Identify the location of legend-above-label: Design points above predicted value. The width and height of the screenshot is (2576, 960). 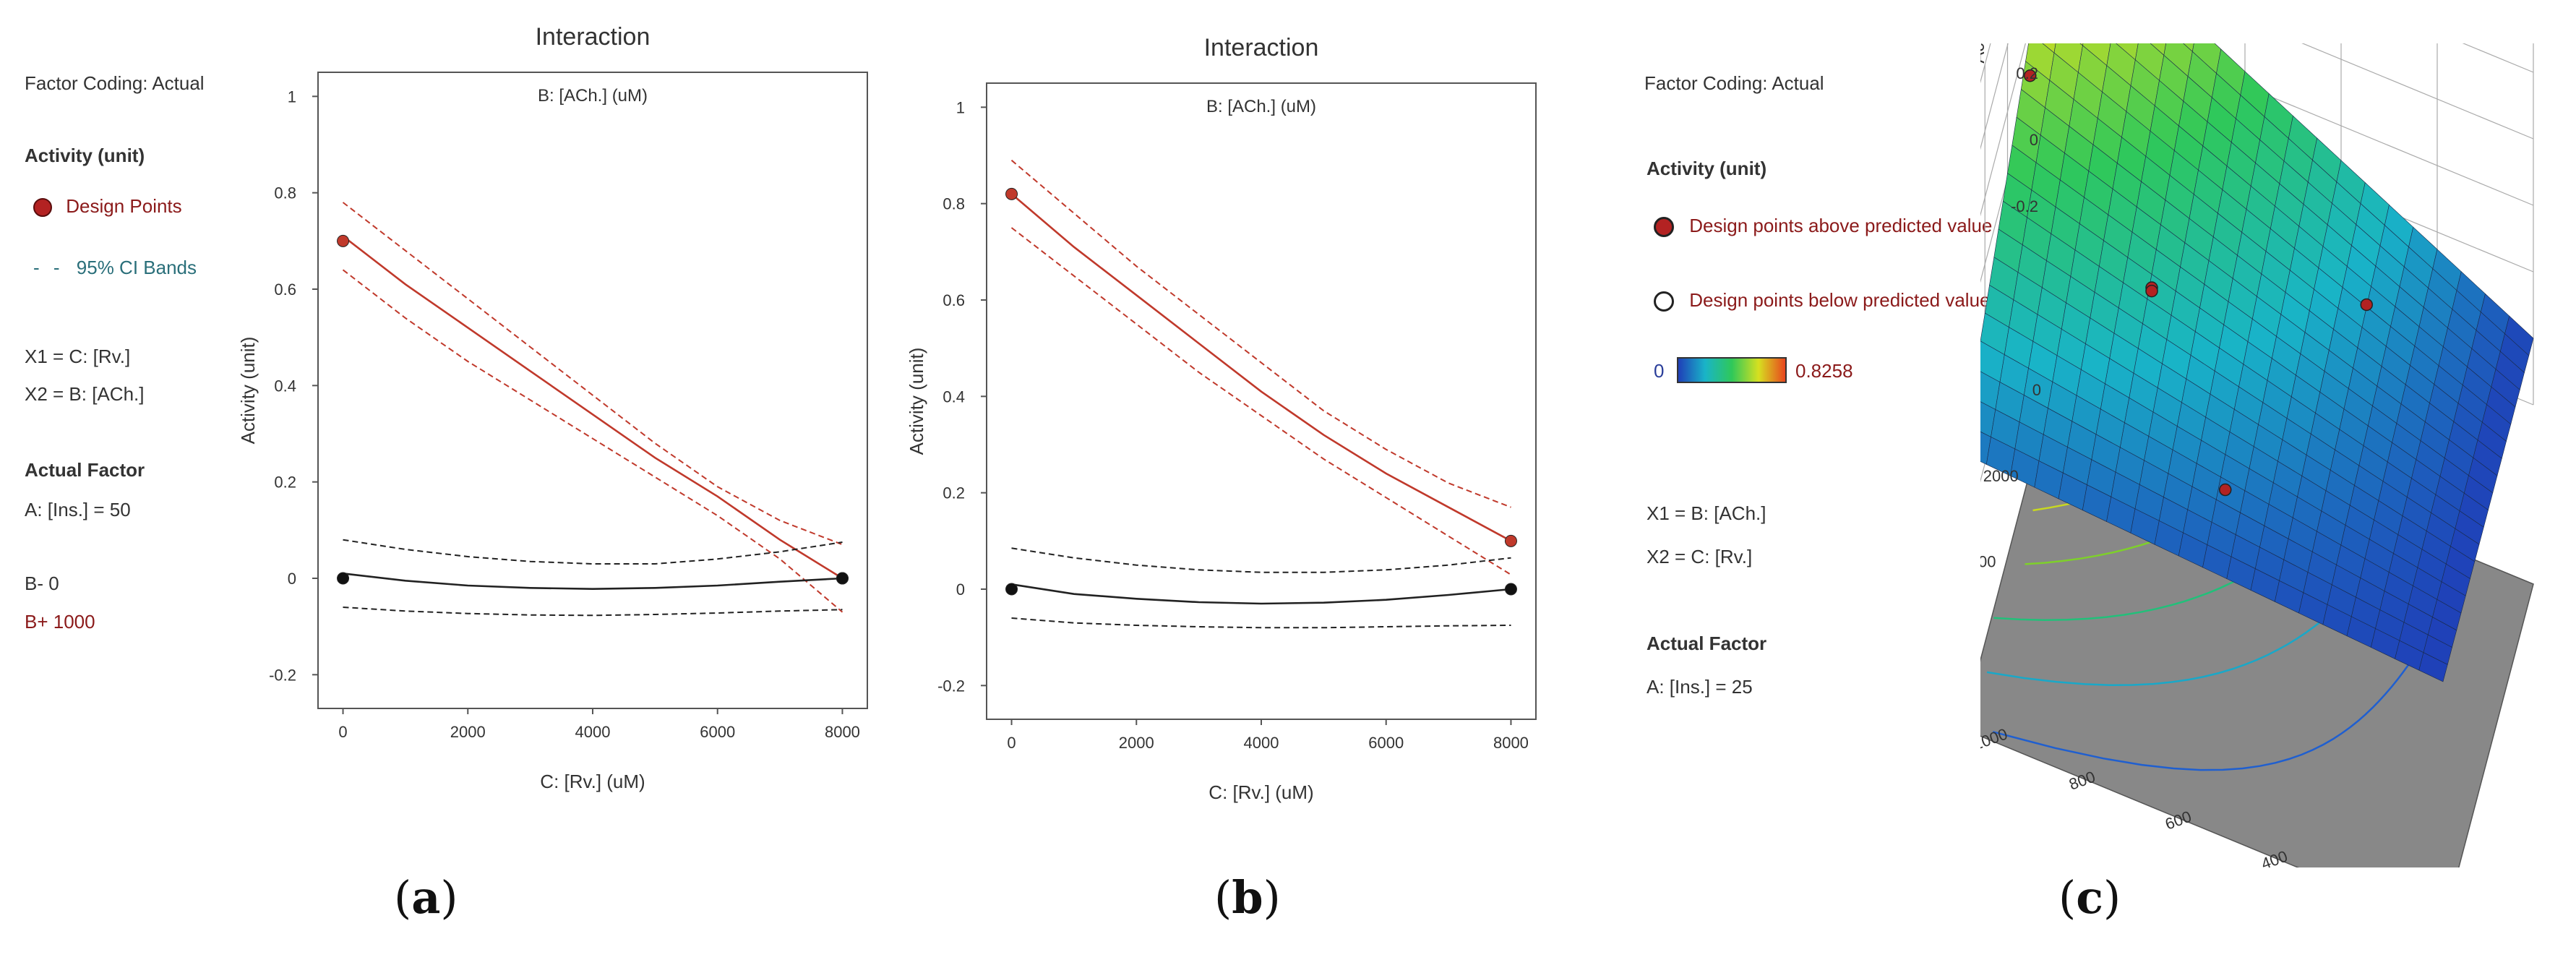
(1841, 225).